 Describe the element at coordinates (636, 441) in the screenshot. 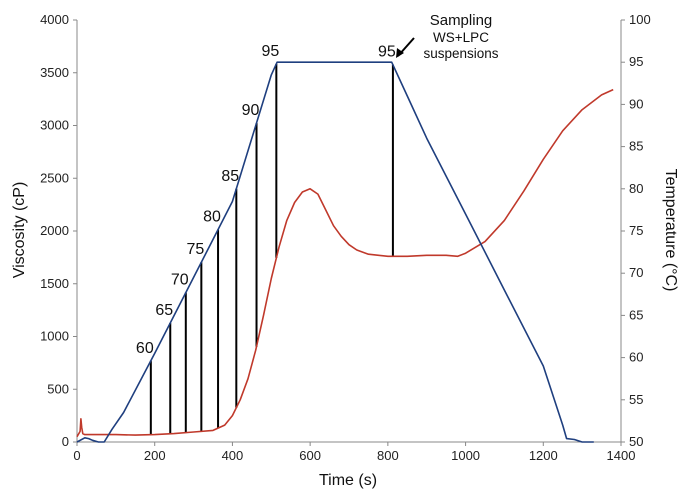

I see `y-right-tick-label: 50` at that location.